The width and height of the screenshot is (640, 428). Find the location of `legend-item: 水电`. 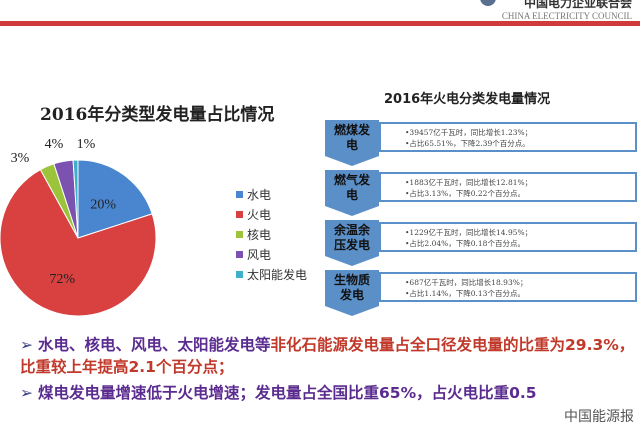

legend-item: 水电 is located at coordinates (271, 194).